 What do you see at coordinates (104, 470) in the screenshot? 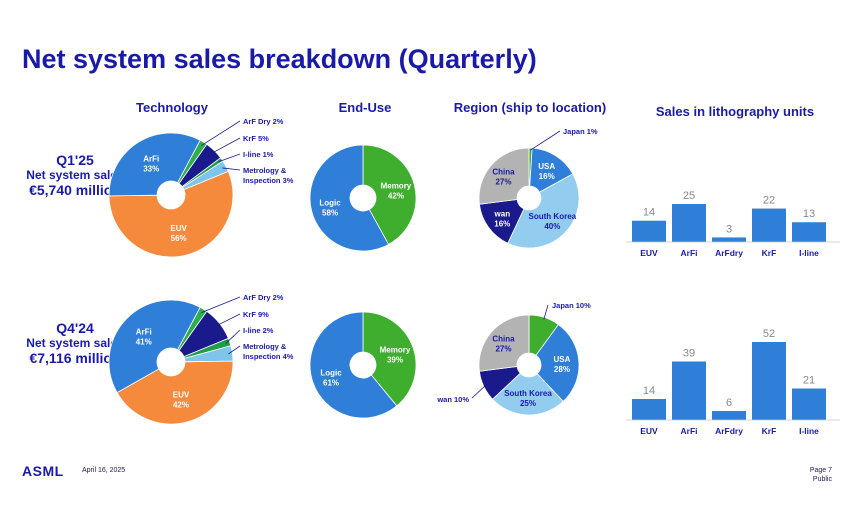
I see `footer-date: April 16, 2025` at bounding box center [104, 470].